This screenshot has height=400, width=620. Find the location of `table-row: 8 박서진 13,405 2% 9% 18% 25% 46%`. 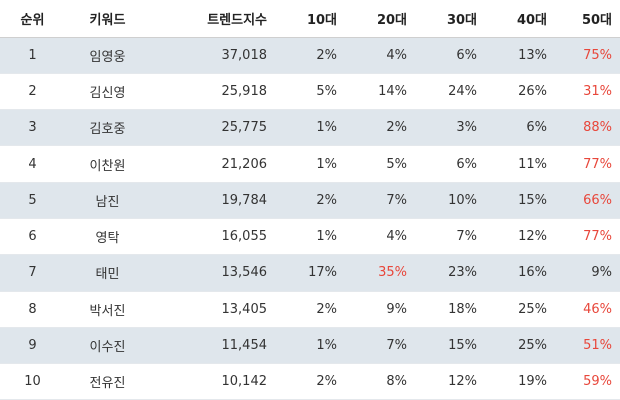

table-row: 8 박서진 13,405 2% 9% 18% 25% 46% is located at coordinates (310, 309).